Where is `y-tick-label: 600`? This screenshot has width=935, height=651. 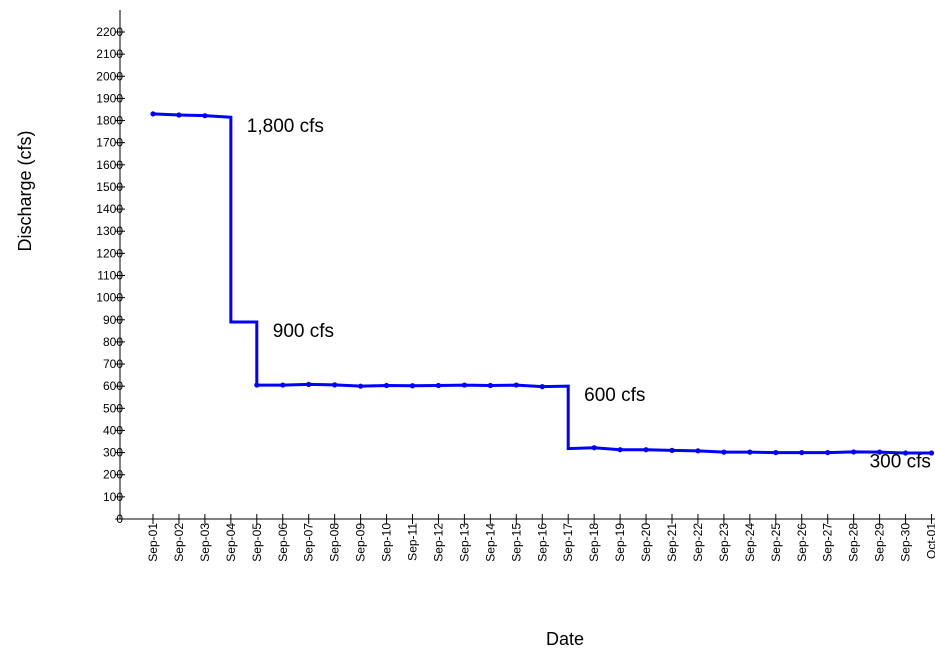 y-tick-label: 600 is located at coordinates (113, 386).